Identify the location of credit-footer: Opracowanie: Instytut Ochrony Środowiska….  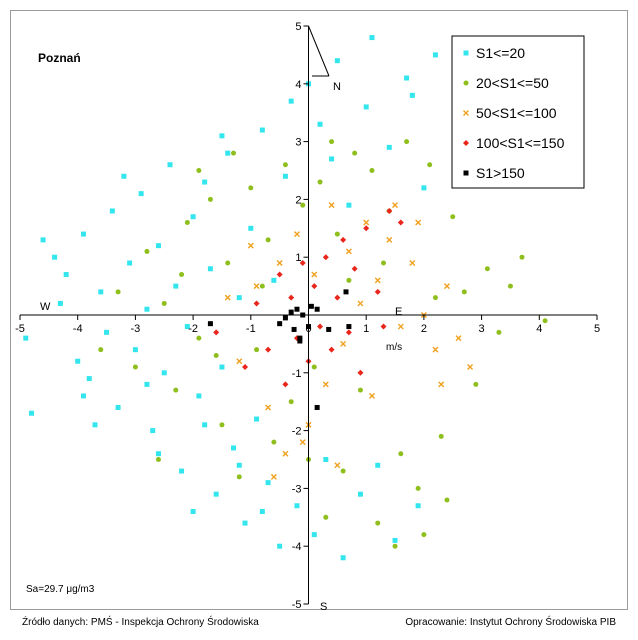
(510, 622).